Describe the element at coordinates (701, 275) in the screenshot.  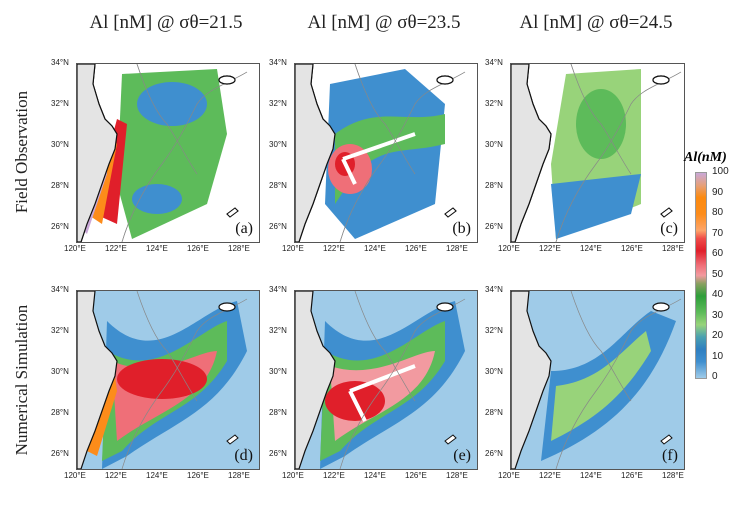
I see `colorbar` at that location.